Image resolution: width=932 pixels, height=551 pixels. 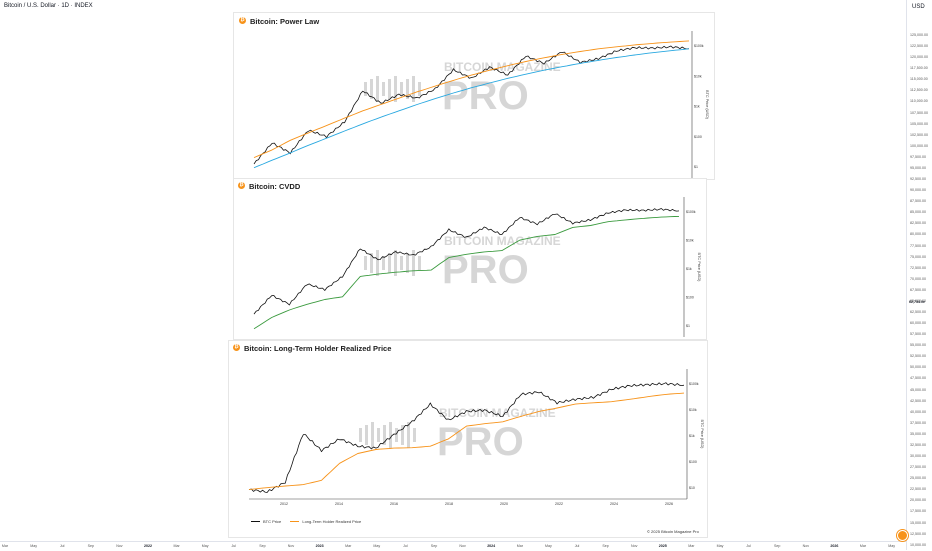 What do you see at coordinates (339, 504) in the screenshot?
I see `x-tick-label: 2014` at bounding box center [339, 504].